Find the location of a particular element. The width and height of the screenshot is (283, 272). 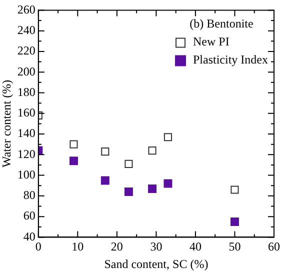

y-tick-label: 180 is located at coordinates (26, 91).